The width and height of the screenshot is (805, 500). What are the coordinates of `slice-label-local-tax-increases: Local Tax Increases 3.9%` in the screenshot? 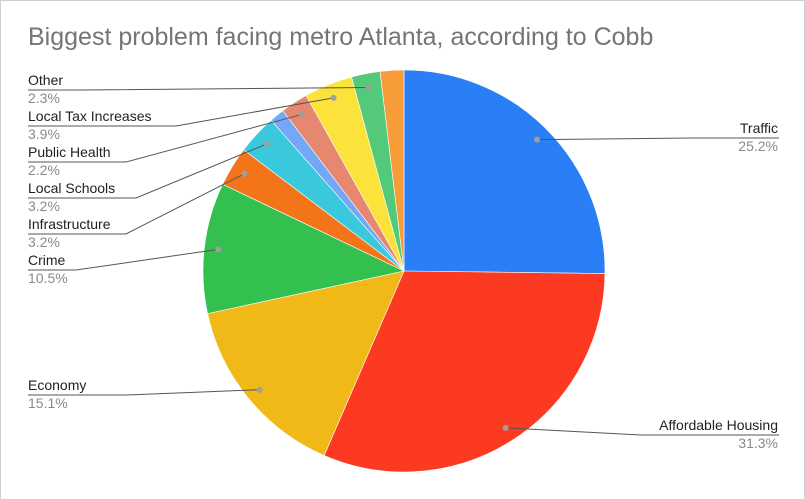 It's located at (89, 125).